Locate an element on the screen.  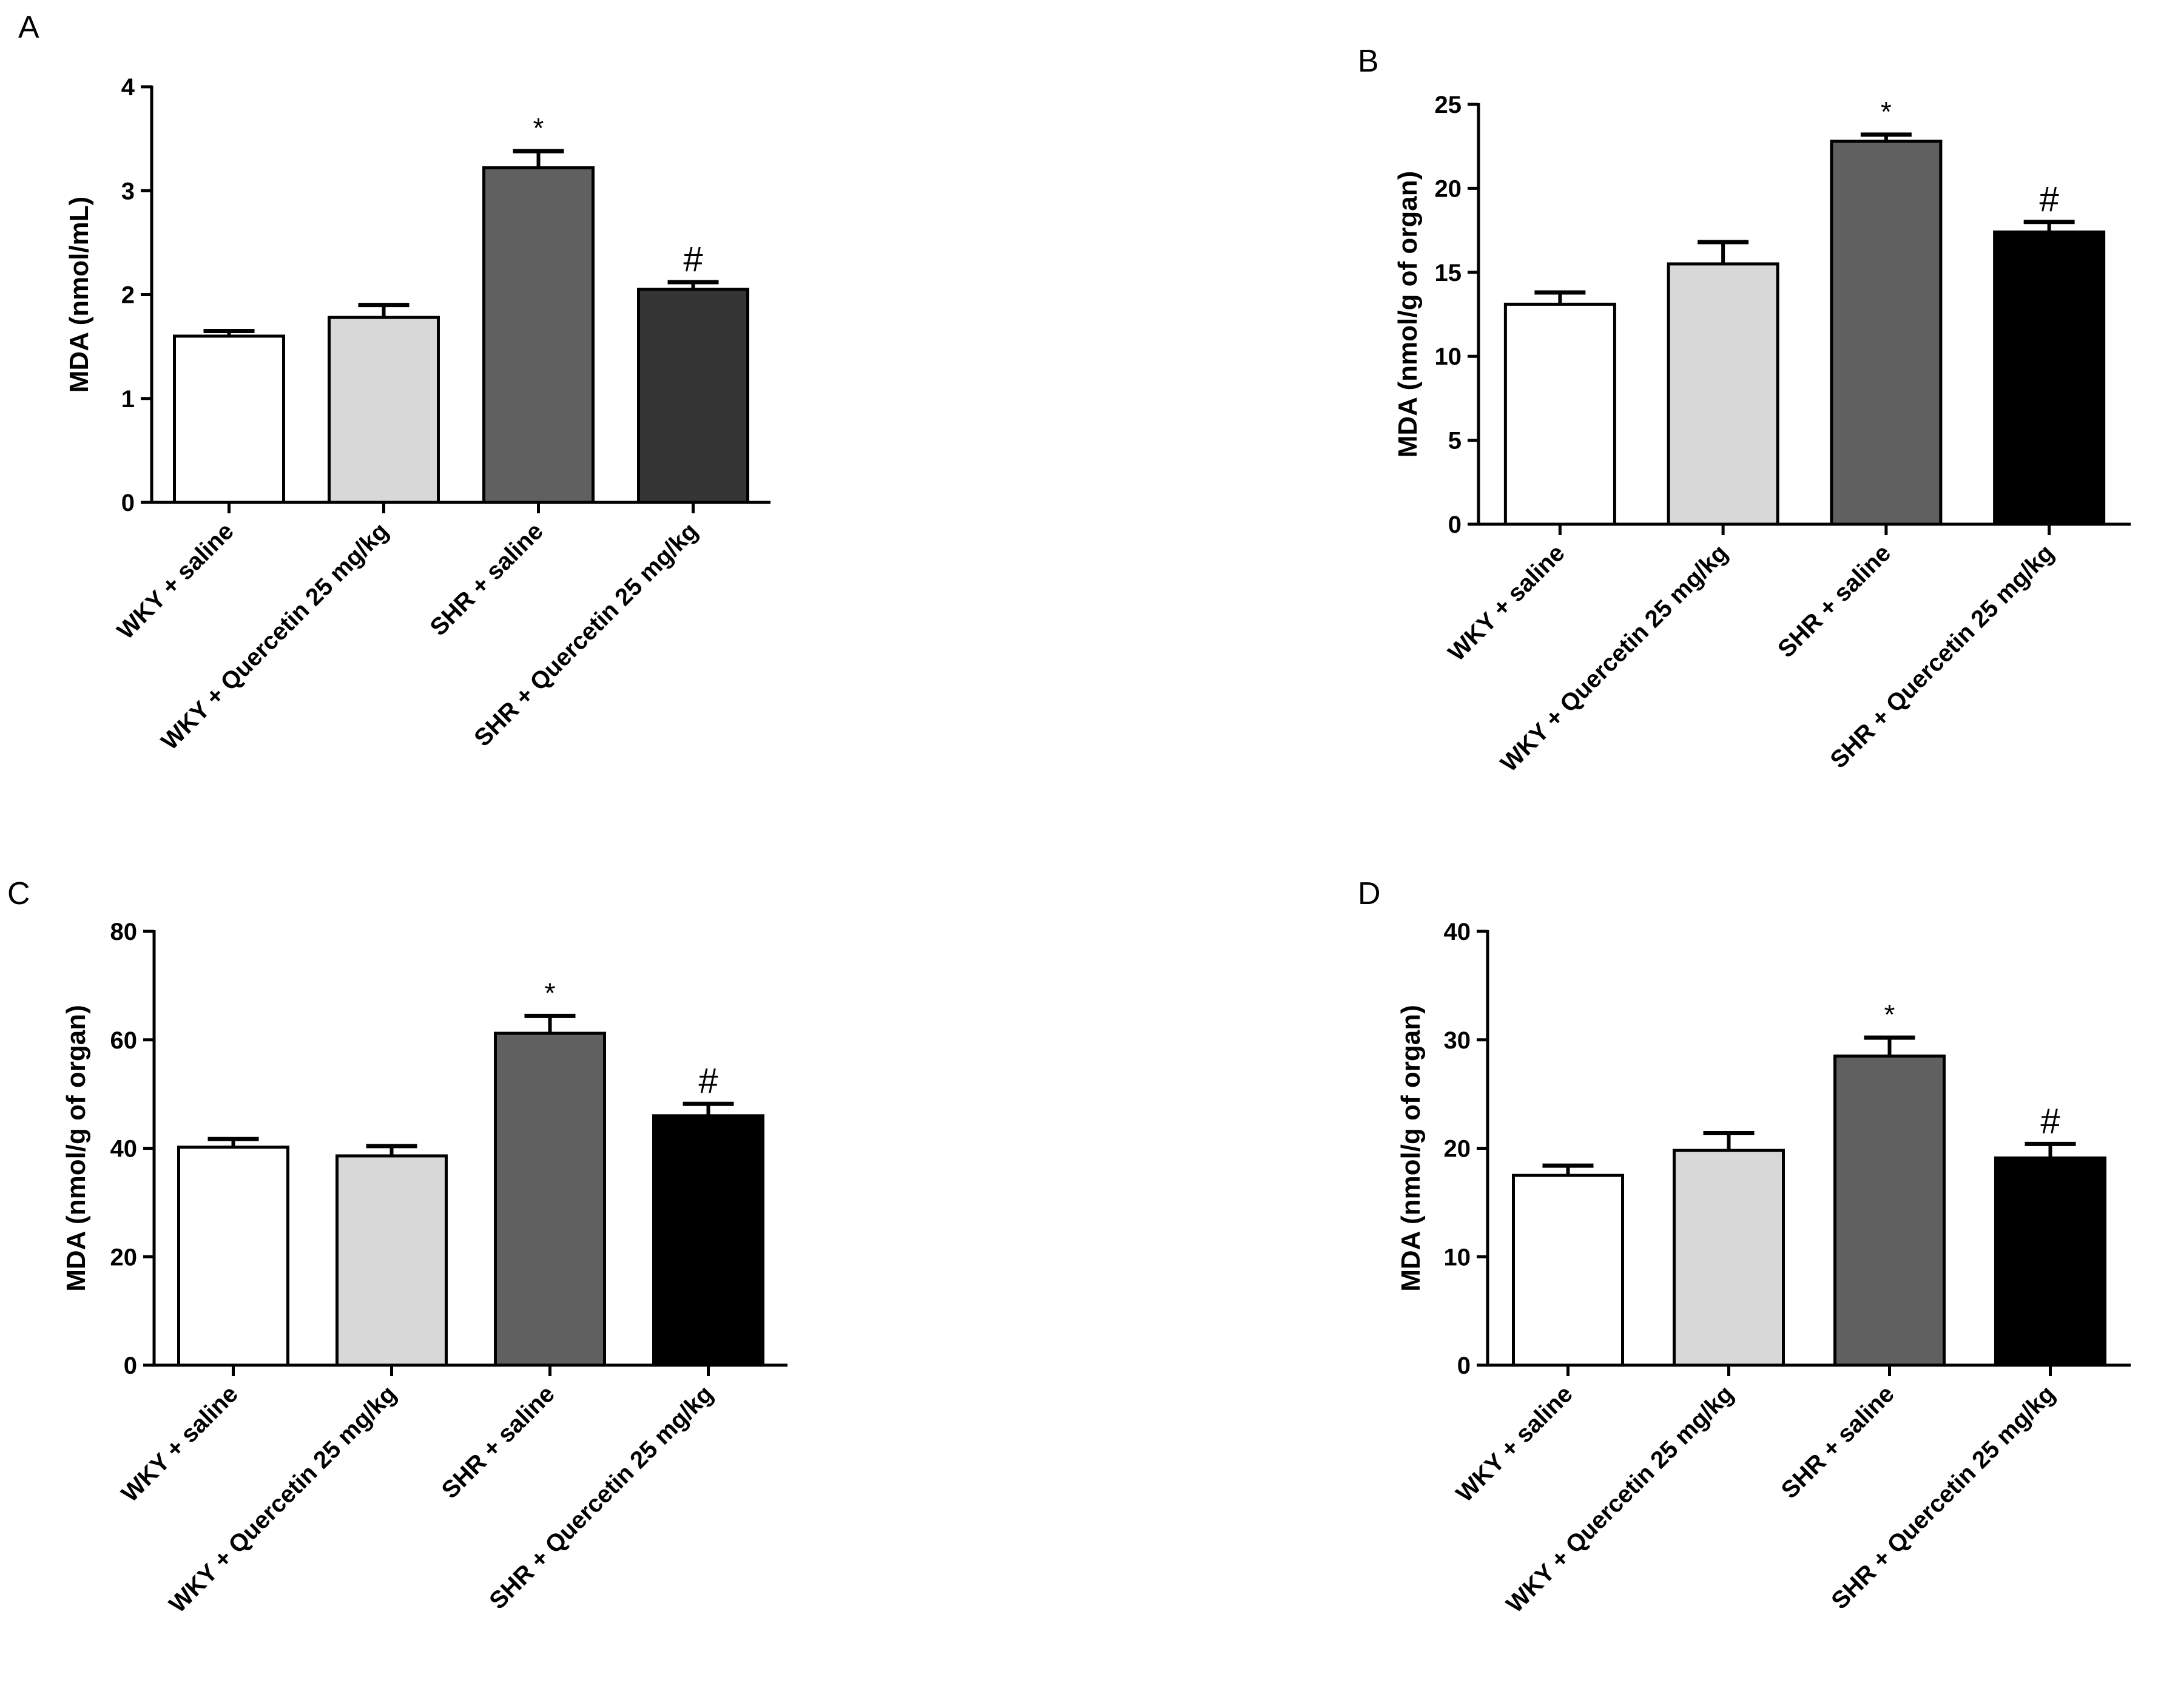
y-tick-label: 2 is located at coordinates (128, 295).